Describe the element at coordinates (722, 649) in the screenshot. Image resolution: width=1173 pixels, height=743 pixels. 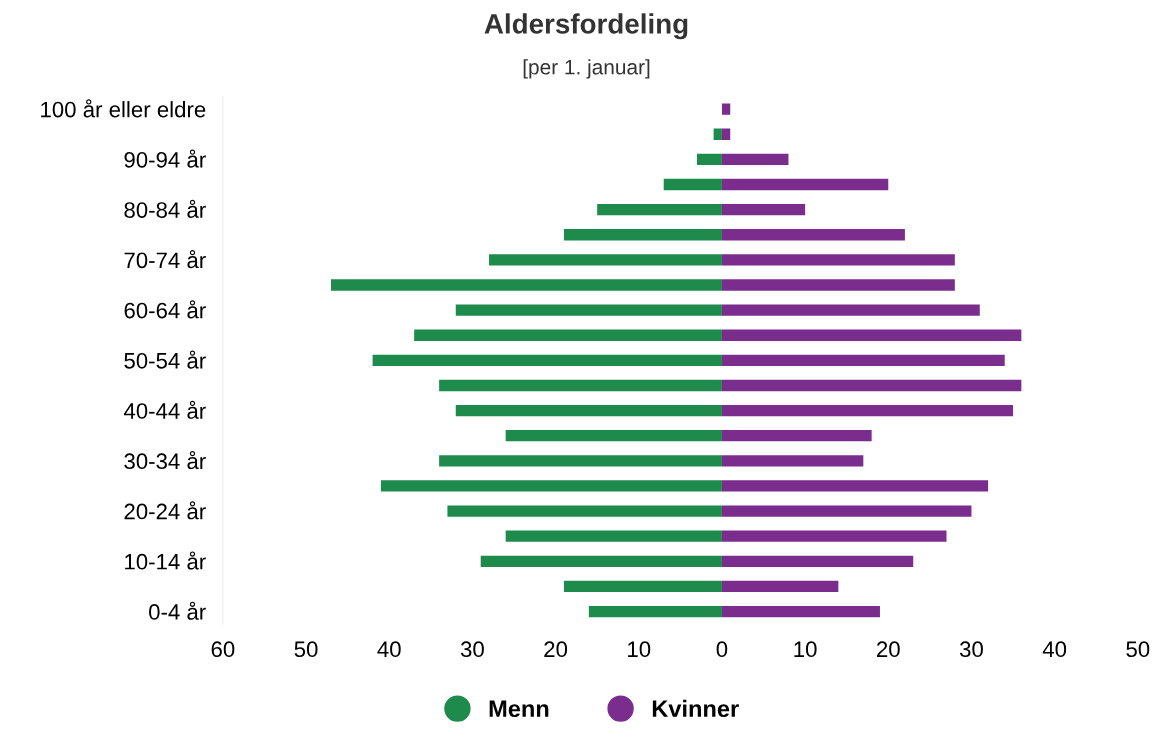
I see `x-tick-label: 0` at that location.